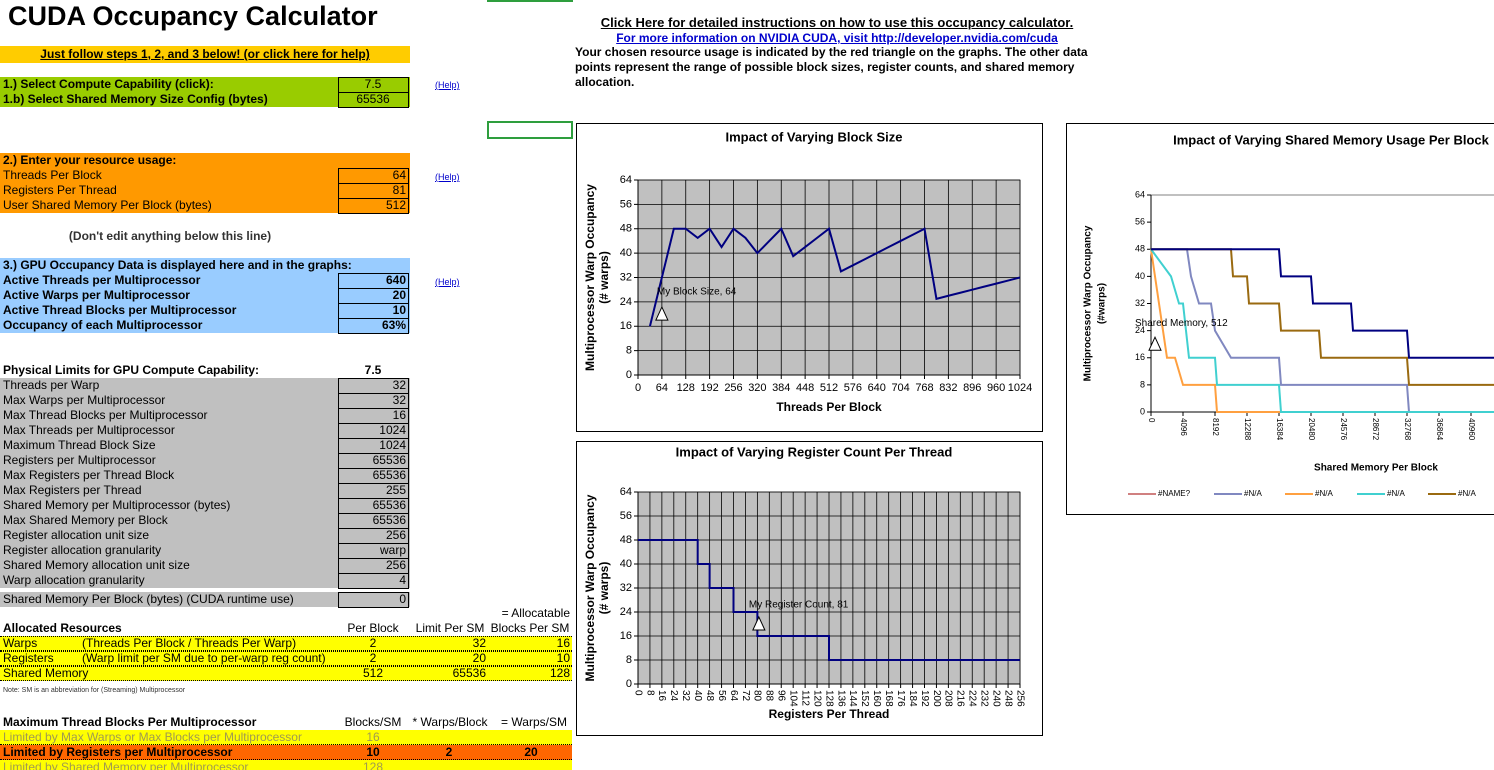  What do you see at coordinates (984, 698) in the screenshot?
I see `x-tick-label: 232` at bounding box center [984, 698].